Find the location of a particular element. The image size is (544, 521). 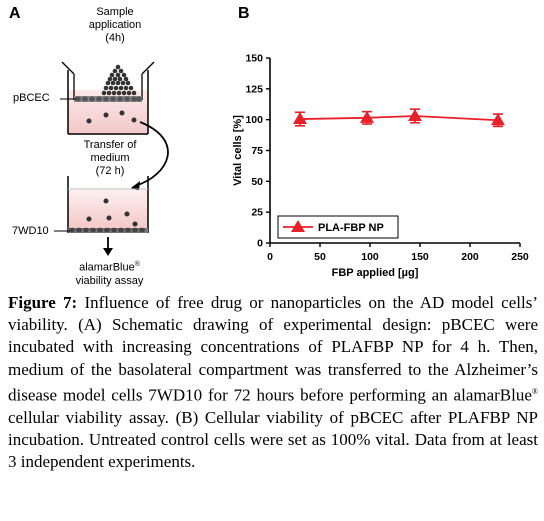

series-line is located at coordinates (399, 118).